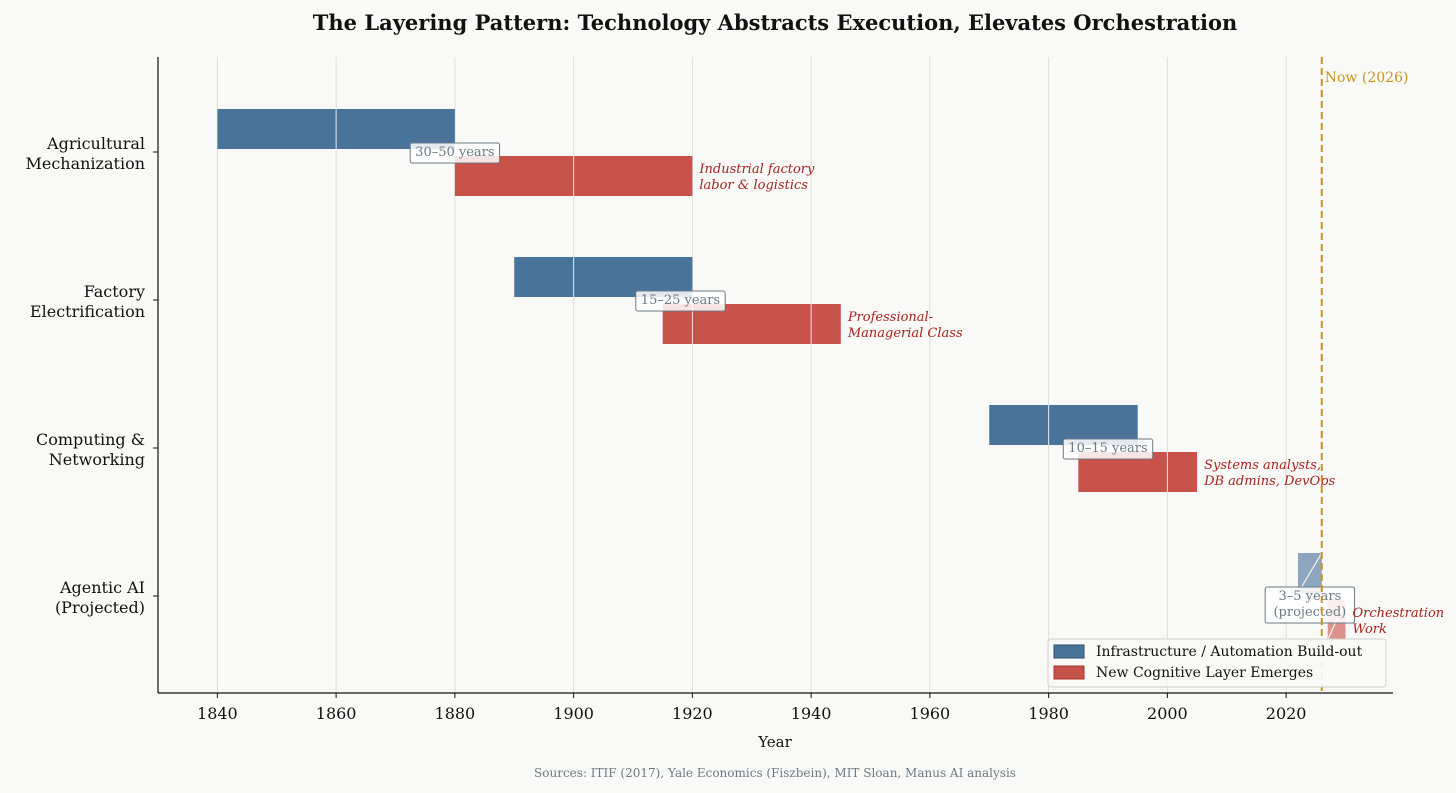 The width and height of the screenshot is (1456, 793). Describe the element at coordinates (1229, 652) in the screenshot. I see `legend-entry-0: Infrastructure / Automation Build-out` at that location.